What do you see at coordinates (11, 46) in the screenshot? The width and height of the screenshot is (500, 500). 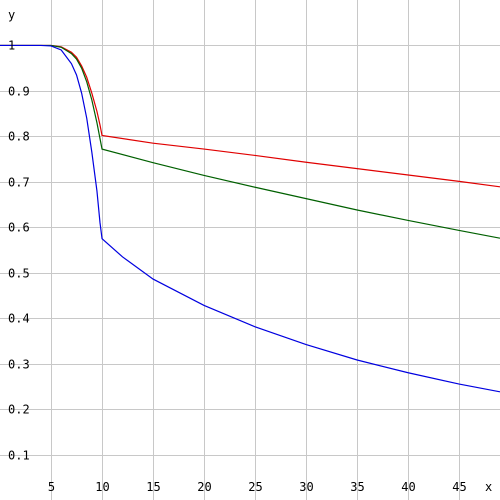 I see `y-tick-label: 1` at bounding box center [11, 46].